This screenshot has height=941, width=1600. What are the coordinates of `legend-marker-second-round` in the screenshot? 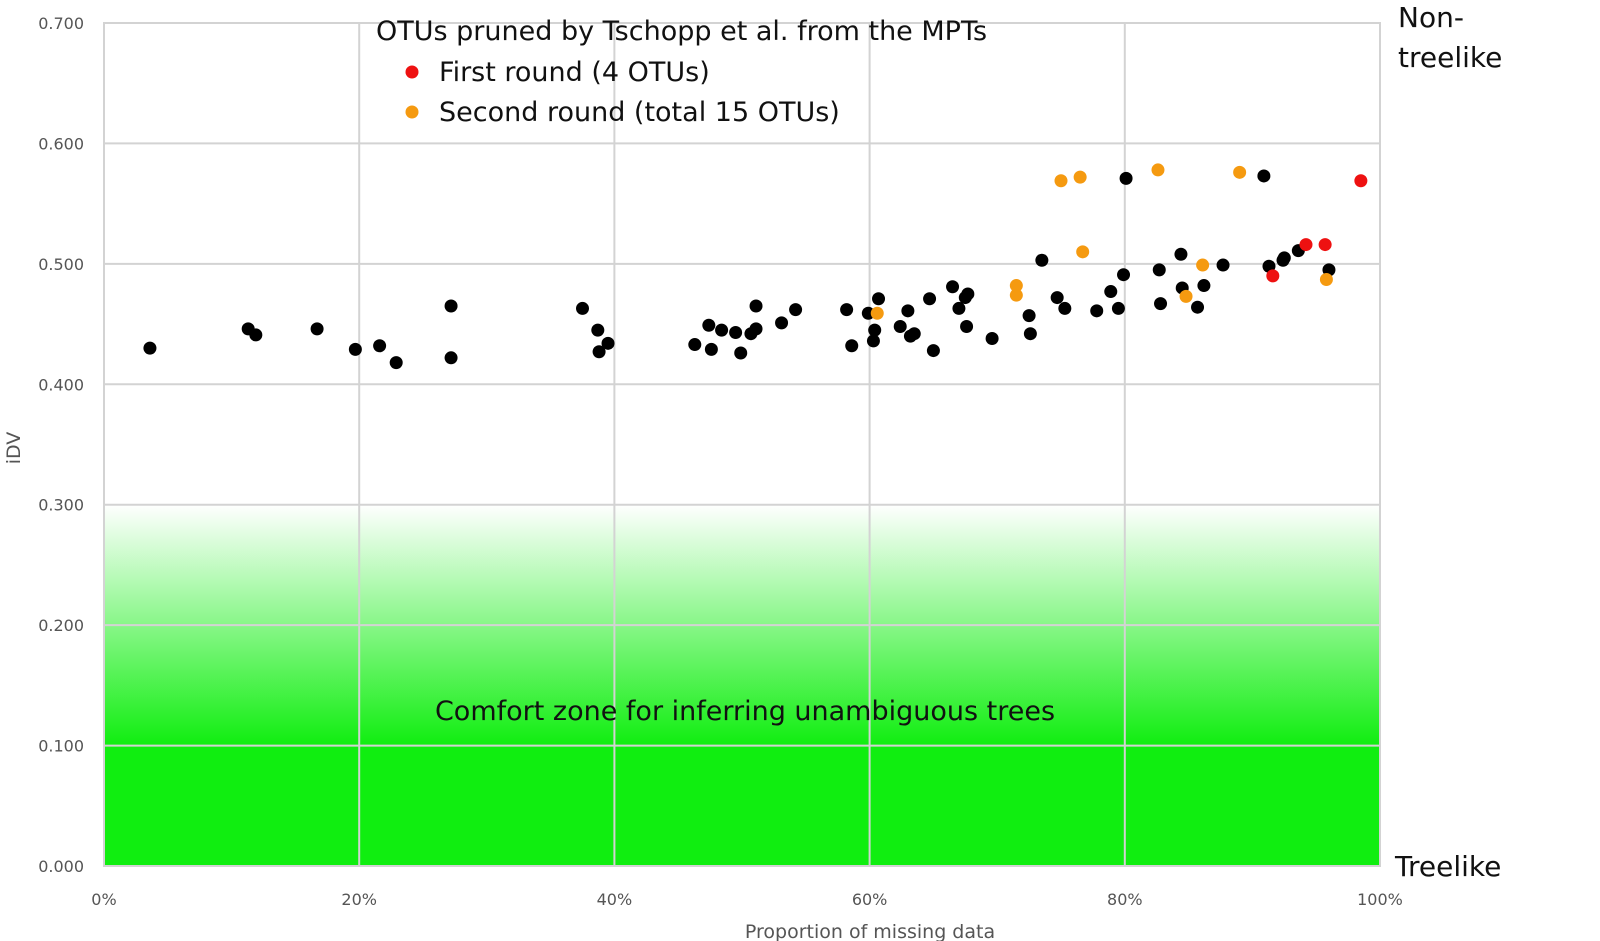 It's located at (412, 112).